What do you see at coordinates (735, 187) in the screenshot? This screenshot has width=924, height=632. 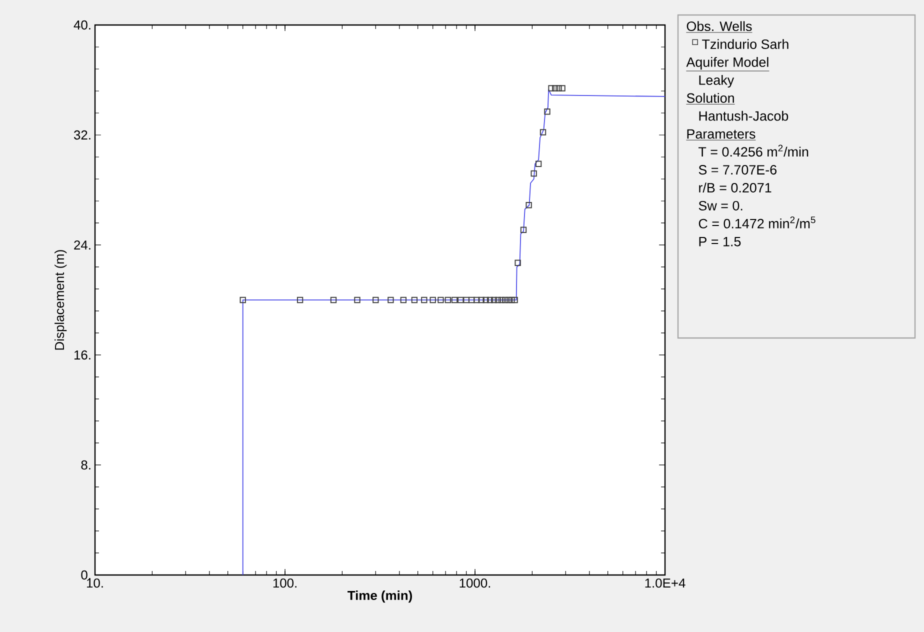 I see `text: r/B = 0.2071` at bounding box center [735, 187].